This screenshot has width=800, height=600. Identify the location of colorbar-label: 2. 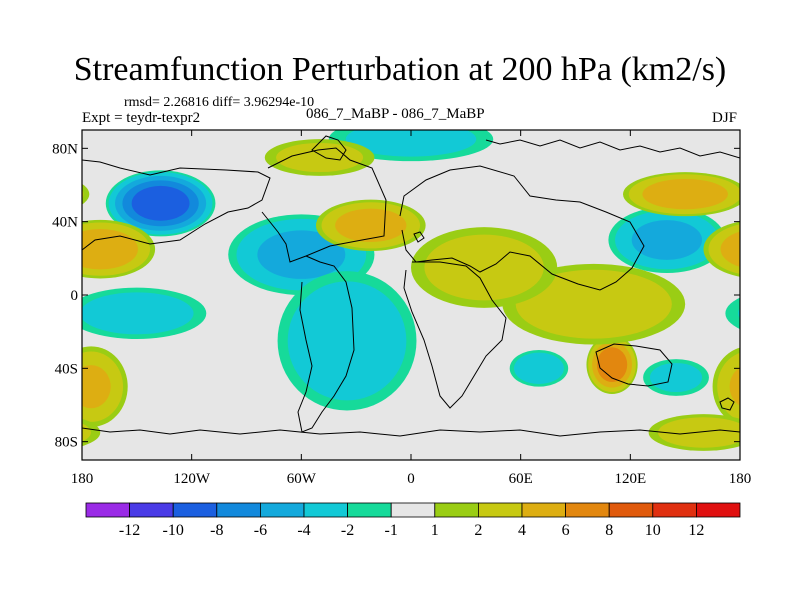
(478, 530).